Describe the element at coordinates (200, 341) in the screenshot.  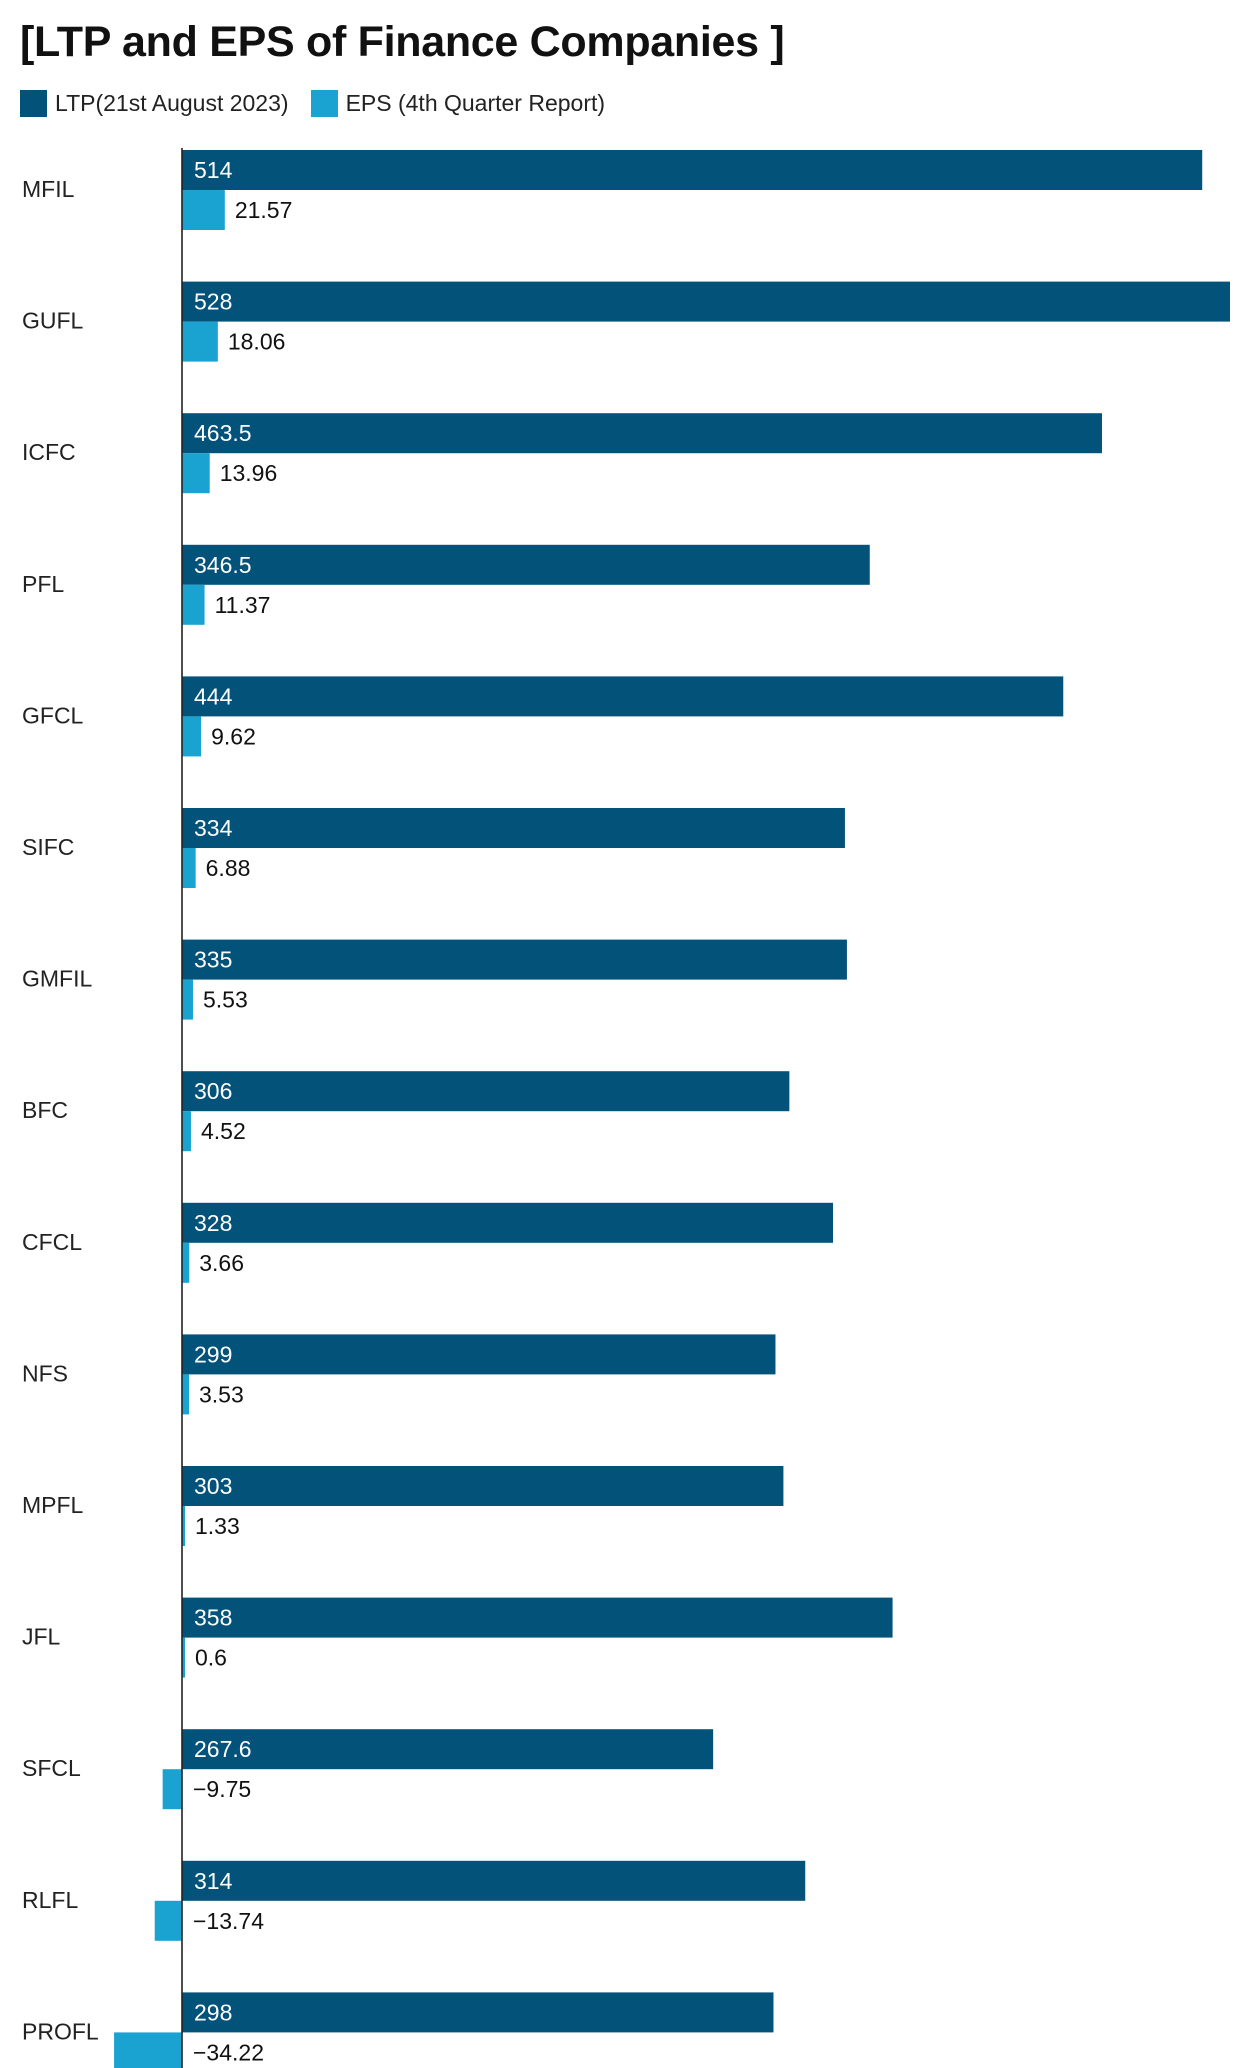
I see `eps-bar-gufl` at that location.